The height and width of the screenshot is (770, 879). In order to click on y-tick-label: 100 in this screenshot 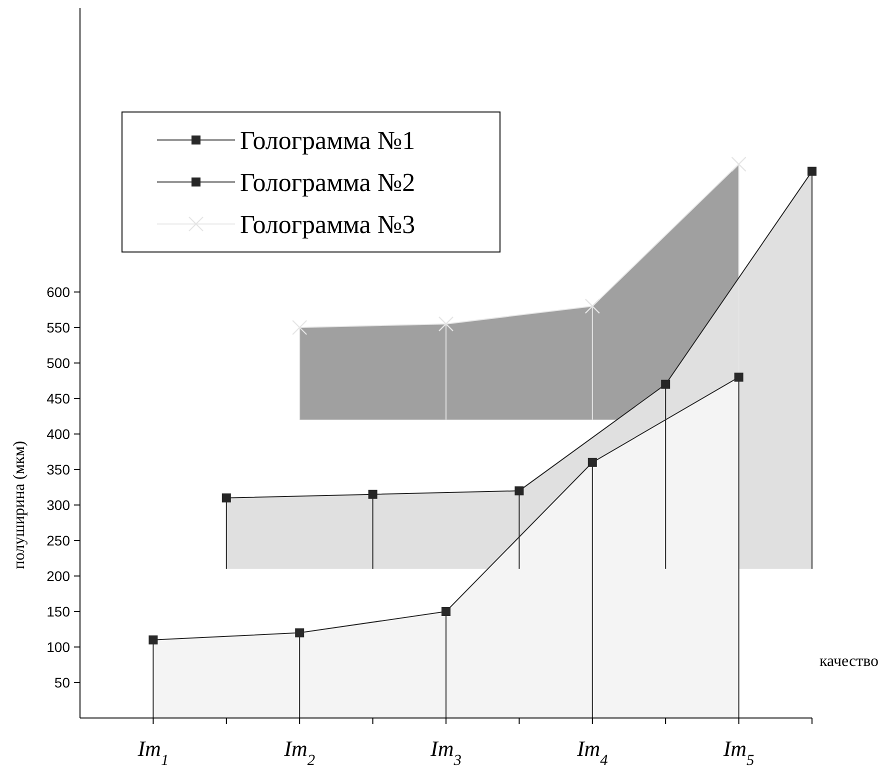, I will do `click(58, 646)`.